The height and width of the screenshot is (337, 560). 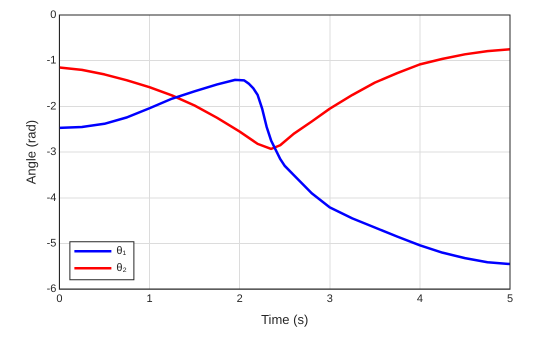 What do you see at coordinates (419, 298) in the screenshot?
I see `x-tick-label: 4` at bounding box center [419, 298].